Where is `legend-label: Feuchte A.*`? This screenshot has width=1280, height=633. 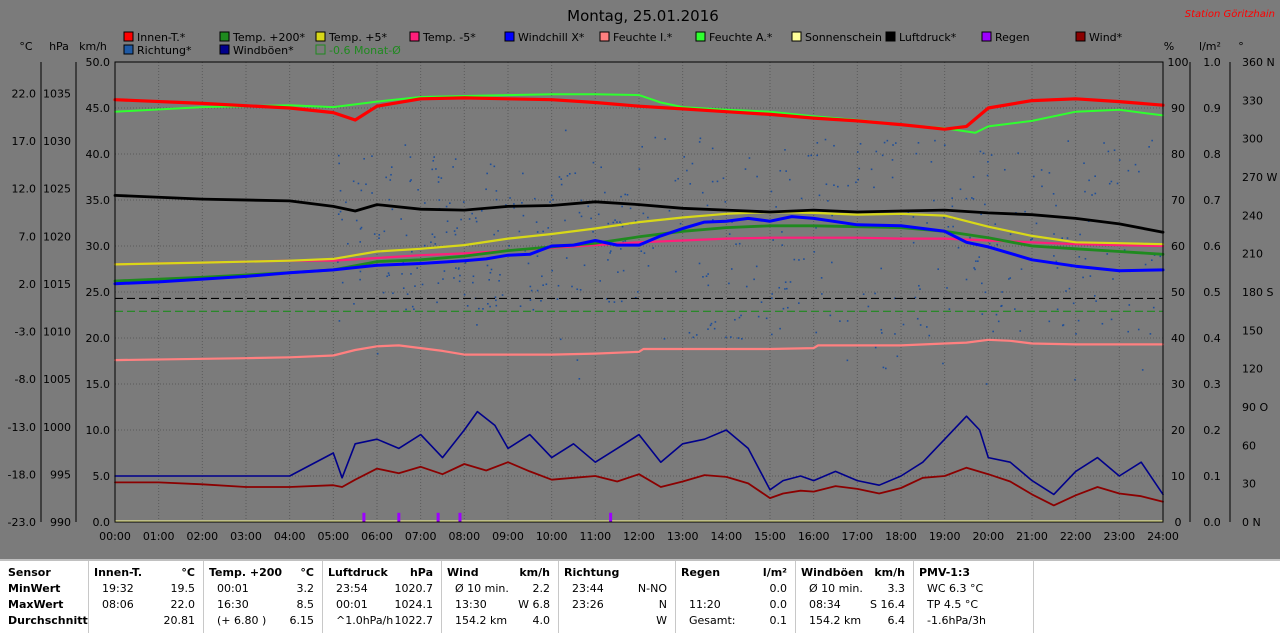
legend-label: Feuchte A.* is located at coordinates (741, 37).